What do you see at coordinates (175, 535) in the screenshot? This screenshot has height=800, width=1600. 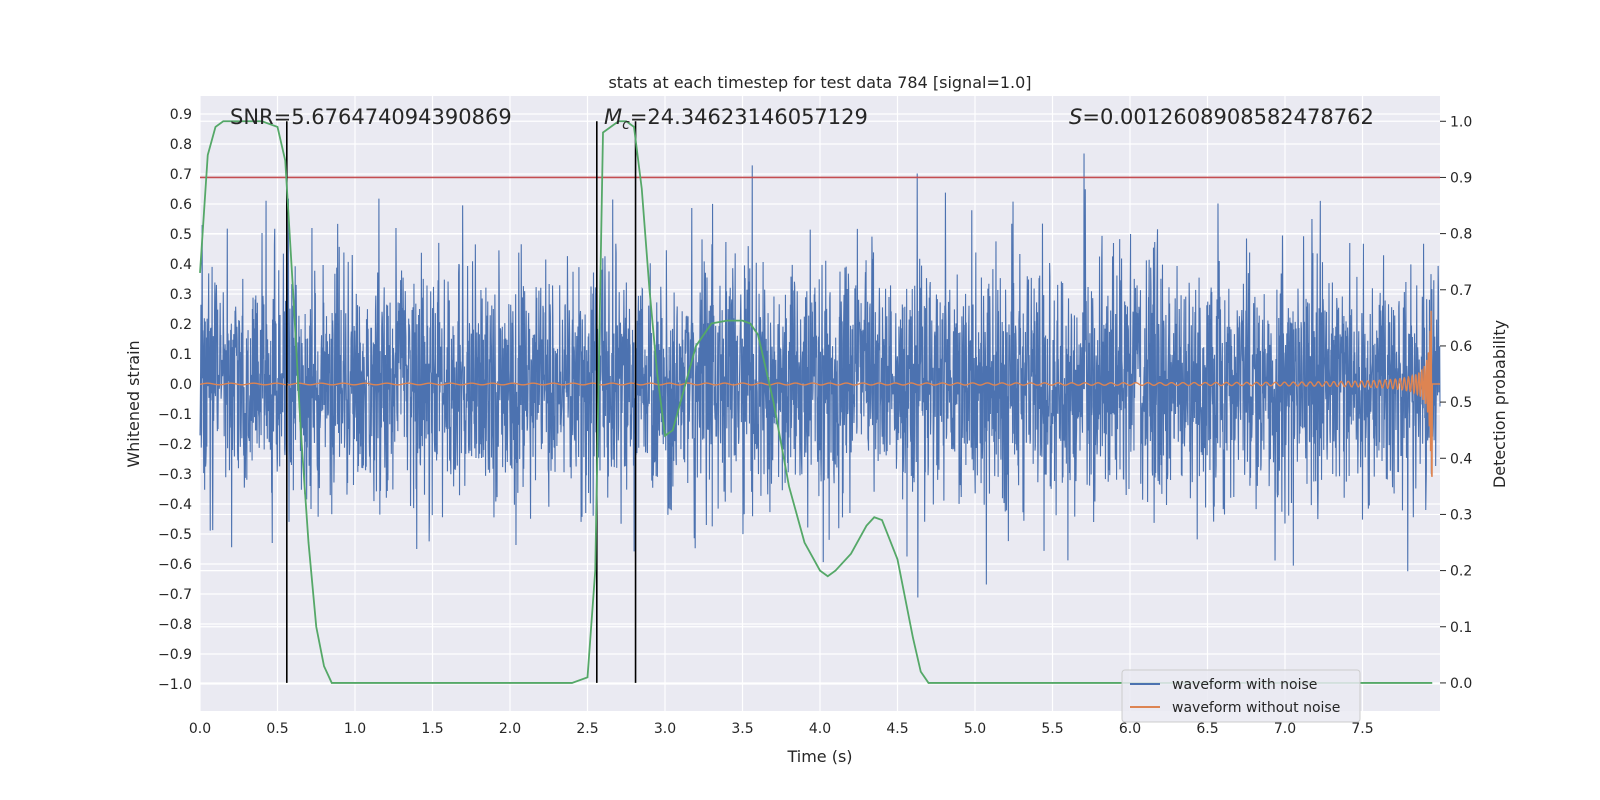 I see `y-tick-label: −0.5` at bounding box center [175, 535].